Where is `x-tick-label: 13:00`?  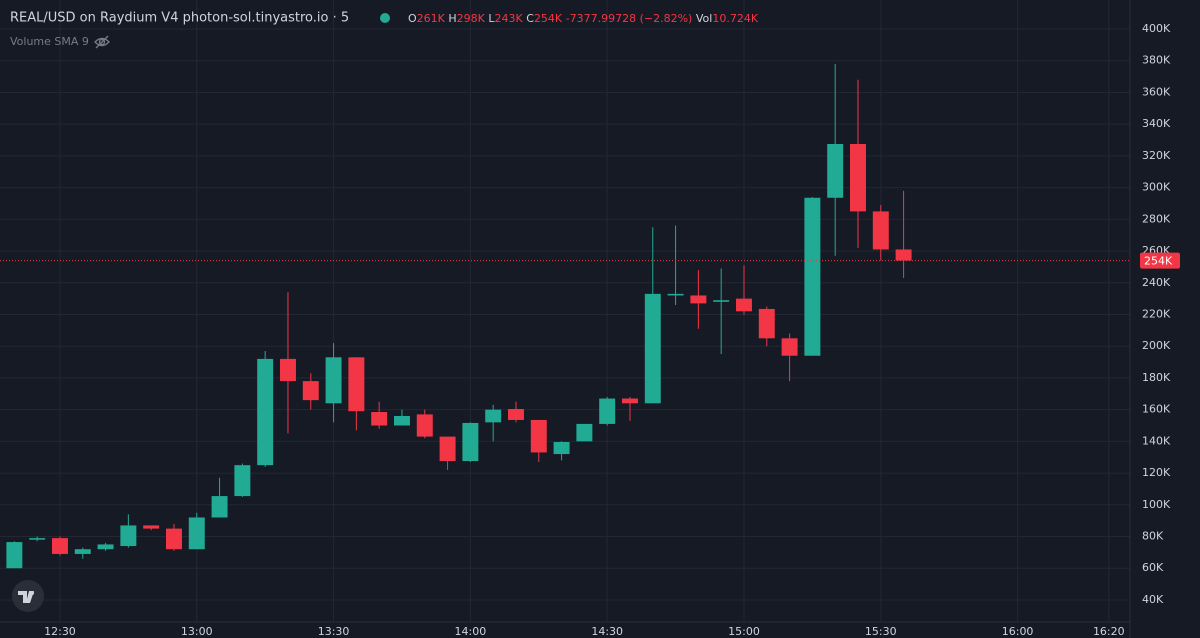
x-tick-label: 13:00 is located at coordinates (197, 631).